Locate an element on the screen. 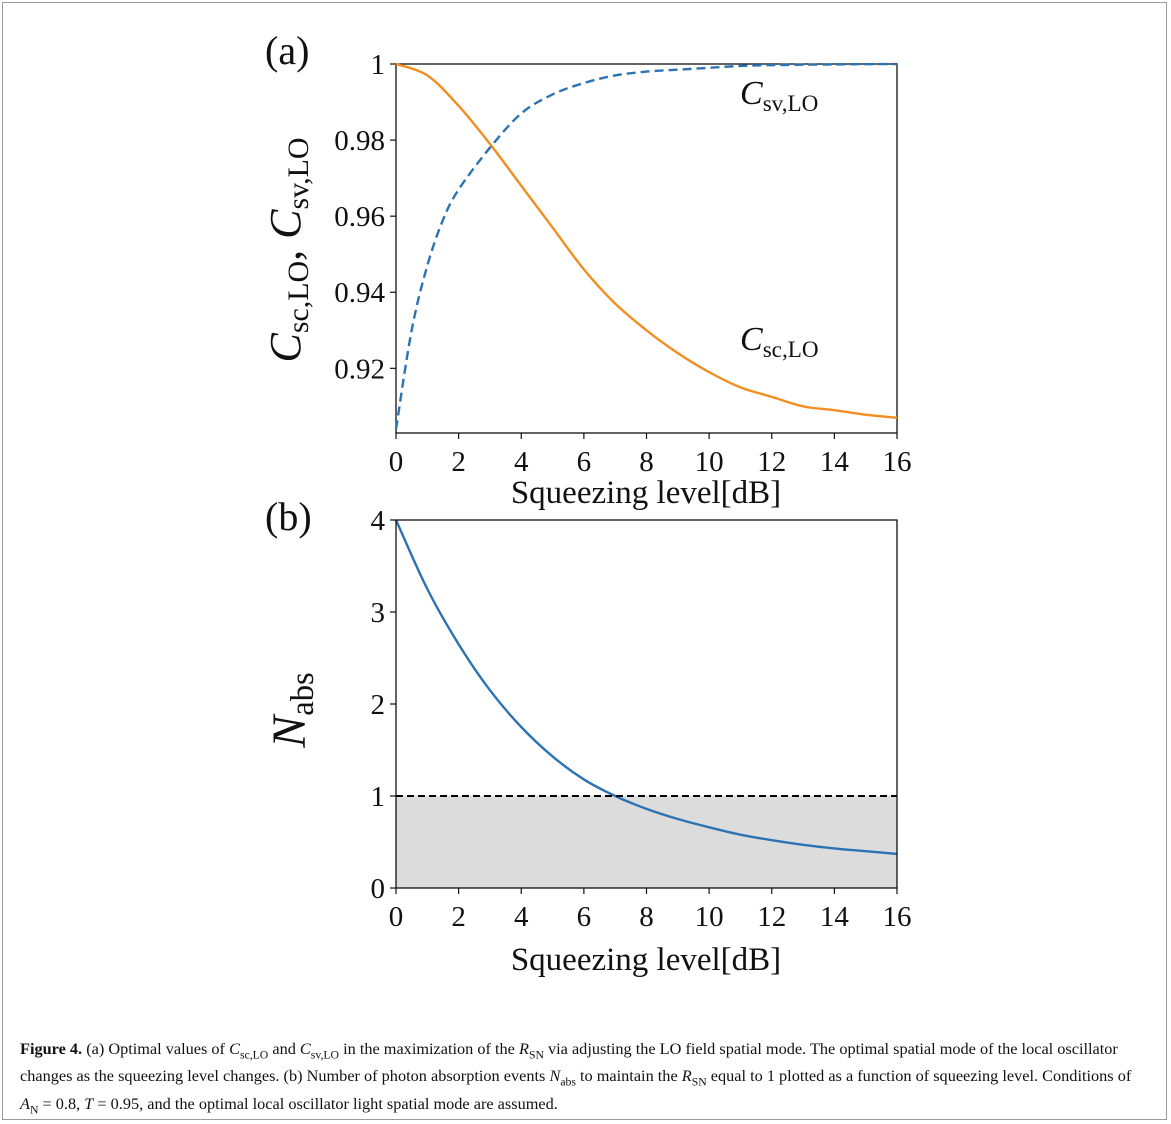 This screenshot has width=1171, height=1124. panel-b-xtick-label: 4 is located at coordinates (521, 917).